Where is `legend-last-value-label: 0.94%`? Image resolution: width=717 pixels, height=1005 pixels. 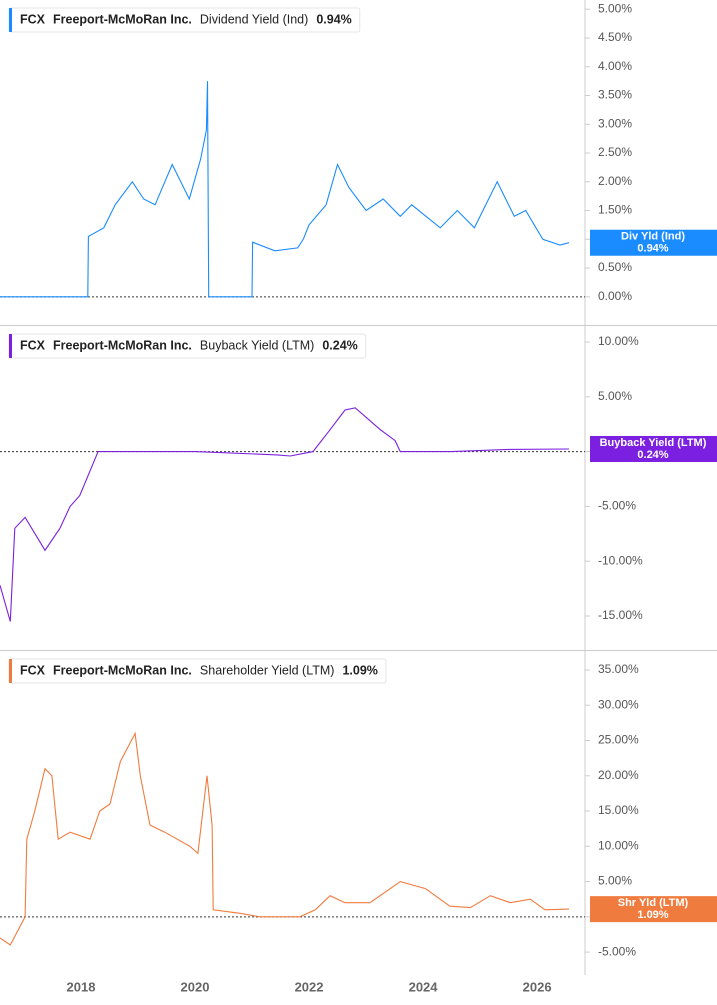
legend-last-value-label: 0.94% is located at coordinates (333, 19).